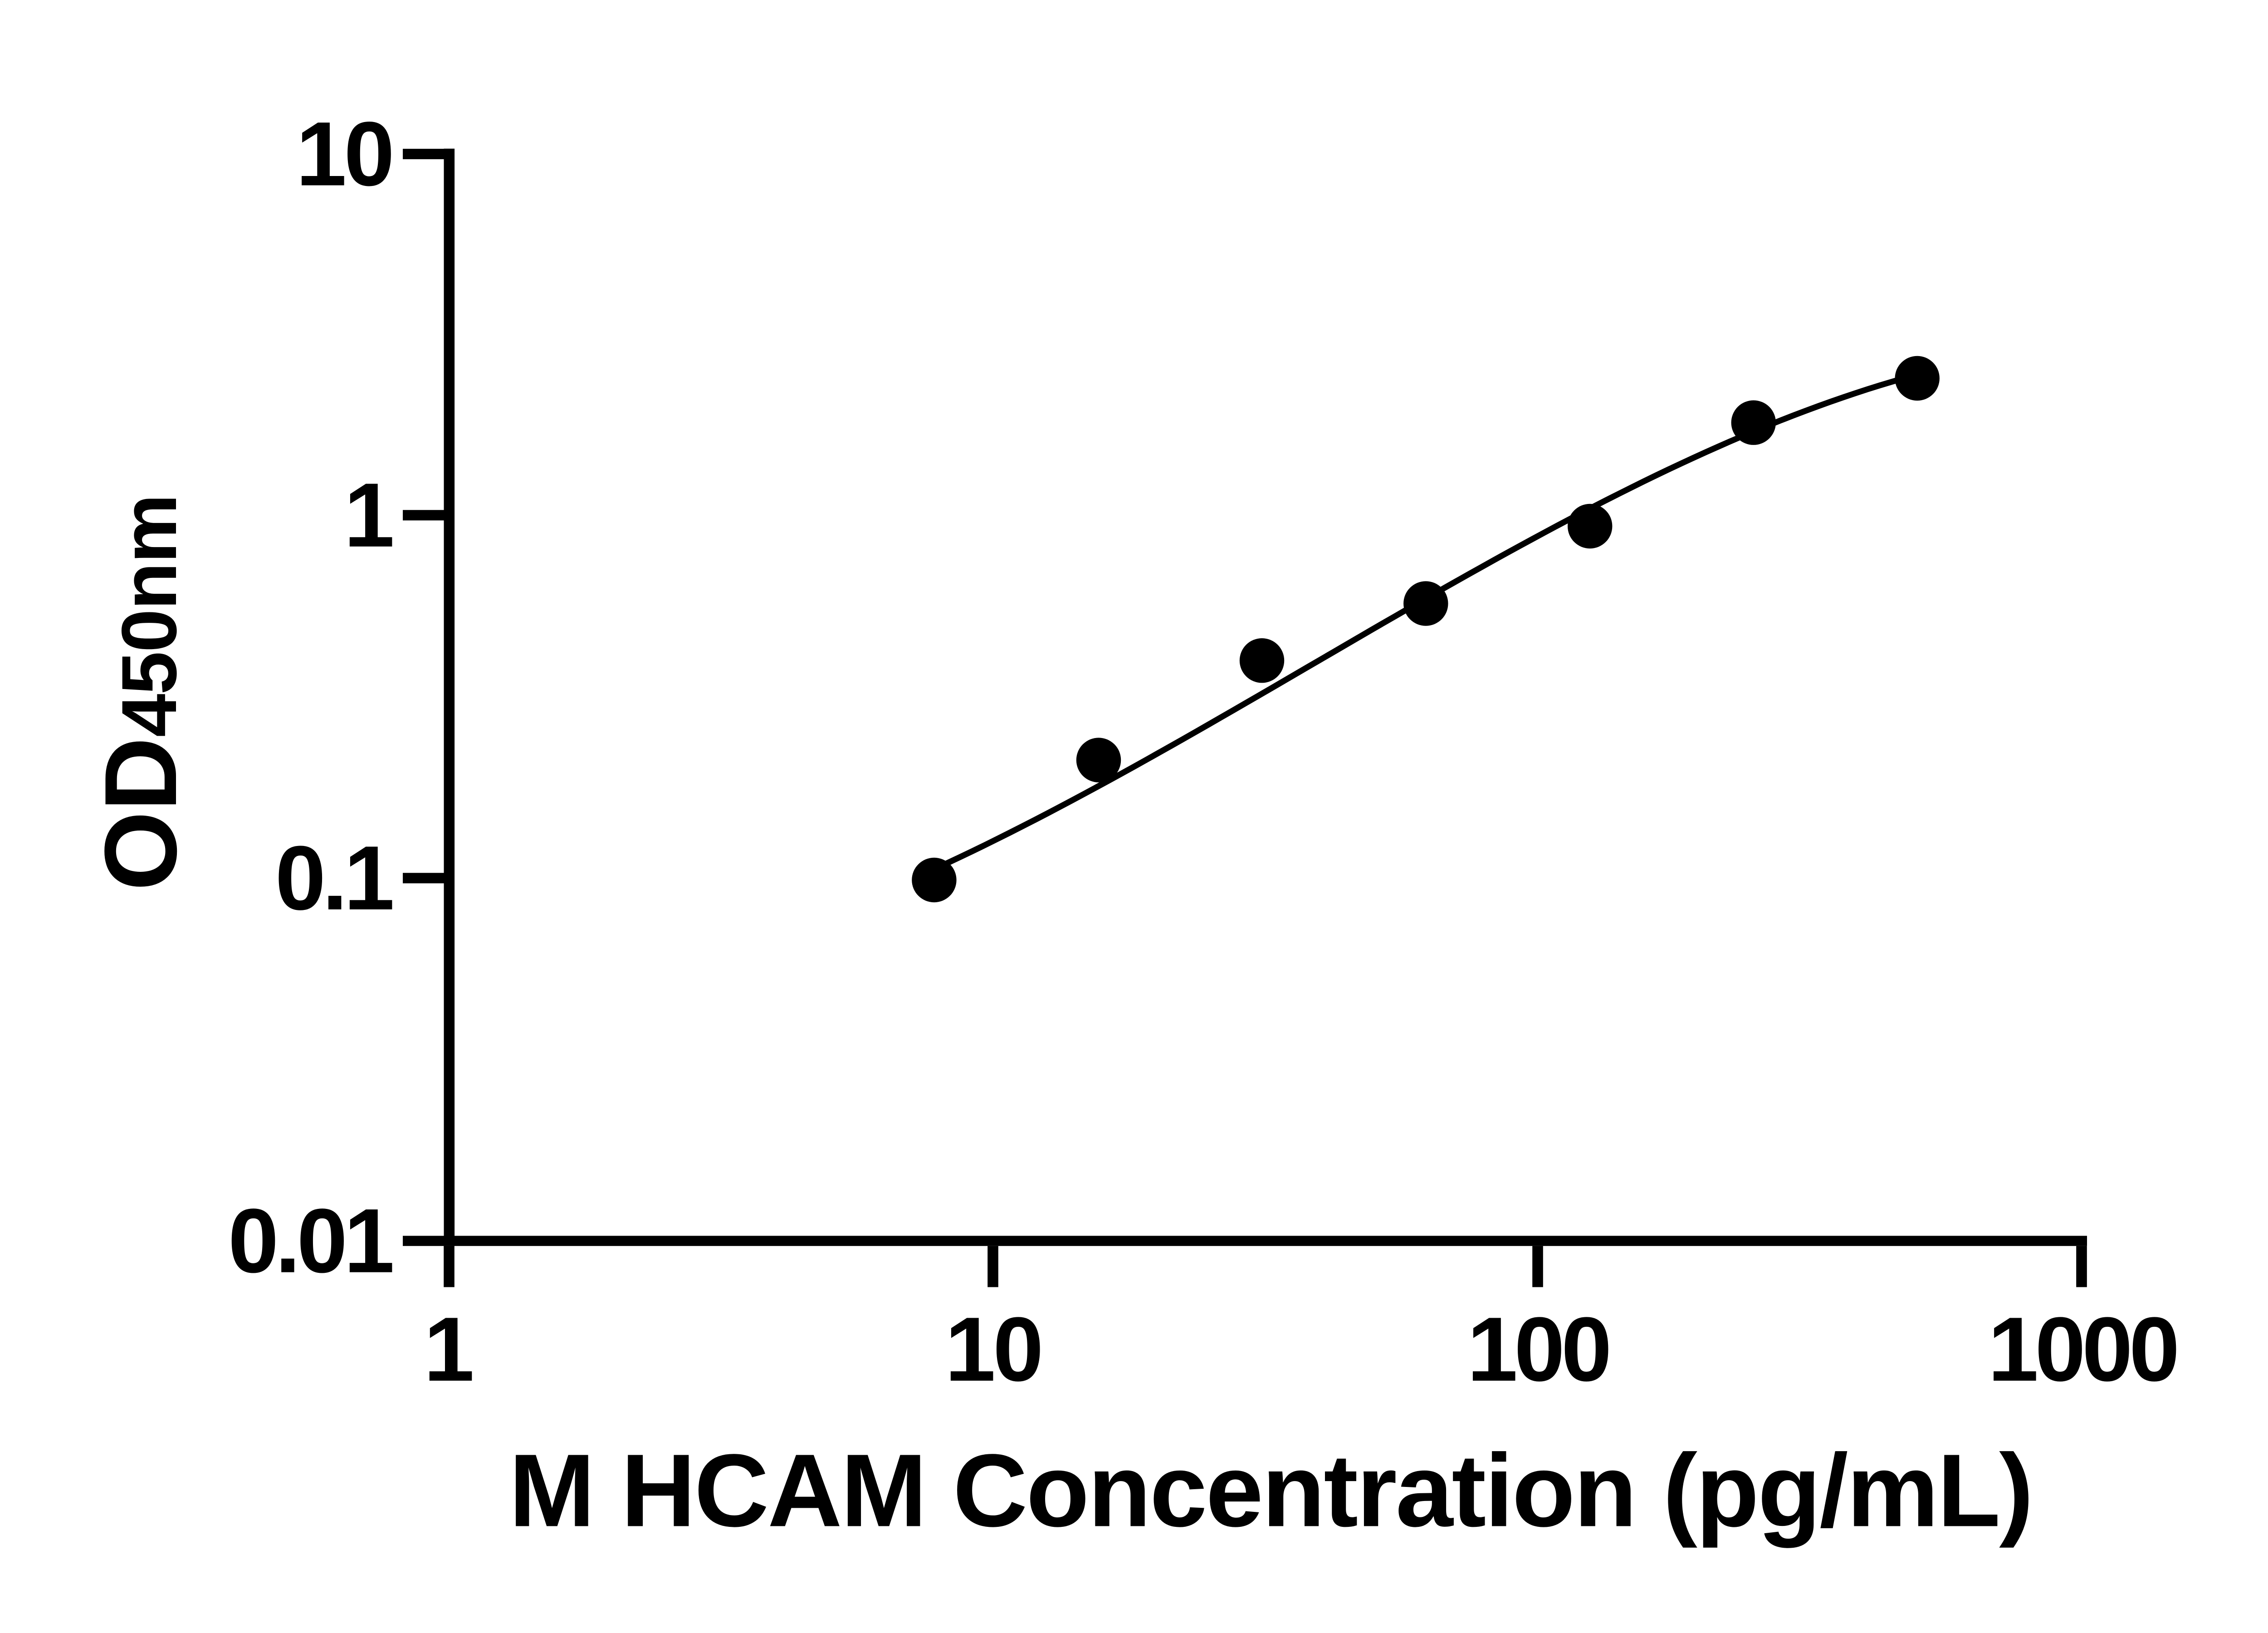 The image size is (2268, 1633). What do you see at coordinates (334, 878) in the screenshot?
I see `svg-text: 0.1` at bounding box center [334, 878].